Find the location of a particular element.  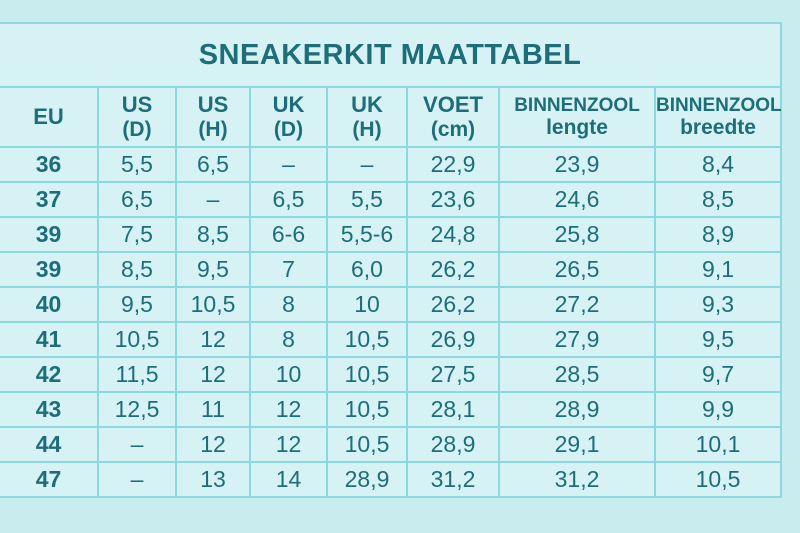

table-row: 37 6,5–6,5 5,5 23,6 24,6 8,5 is located at coordinates (391, 199).